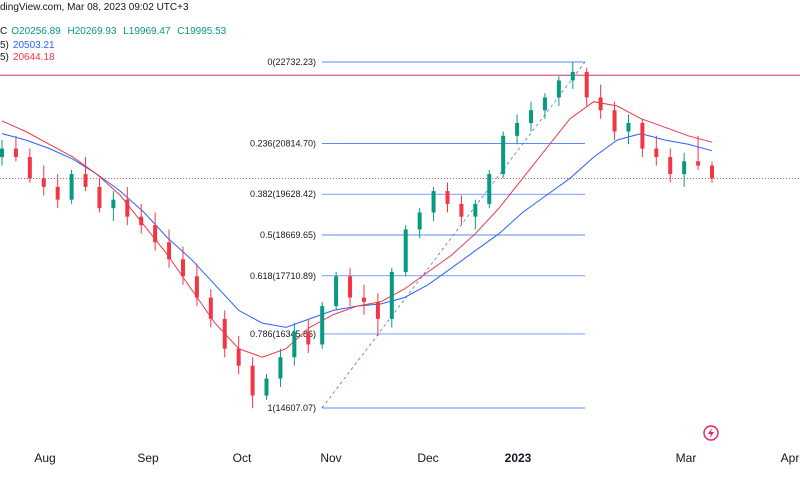  Describe the element at coordinates (427, 458) in the screenshot. I see `x-axis-label: Dec` at that location.